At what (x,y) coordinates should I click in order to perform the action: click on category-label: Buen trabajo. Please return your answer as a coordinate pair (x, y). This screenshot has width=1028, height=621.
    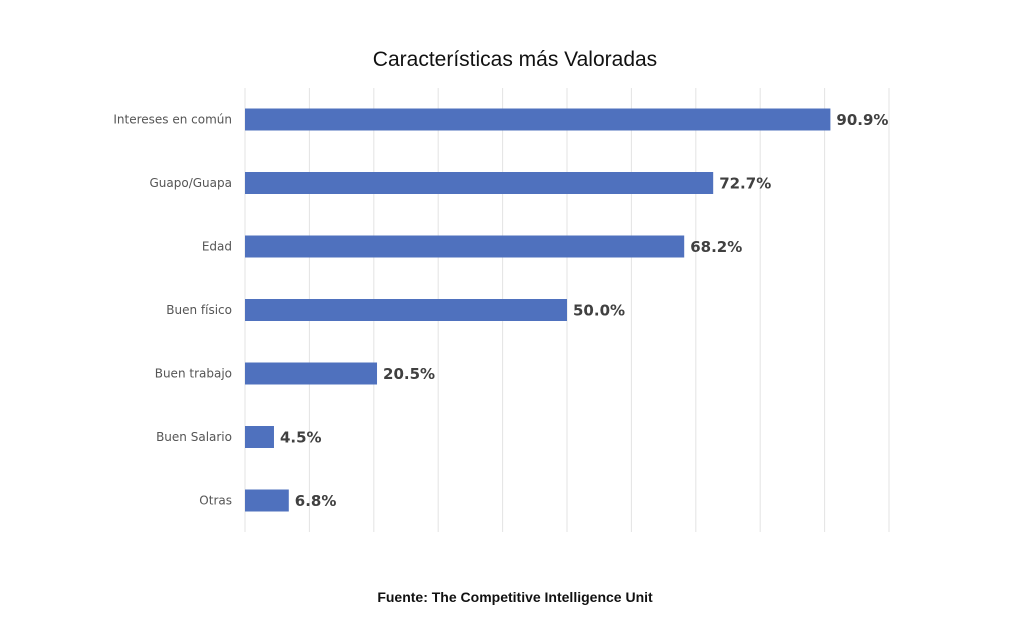
    Looking at the image, I should click on (193, 374).